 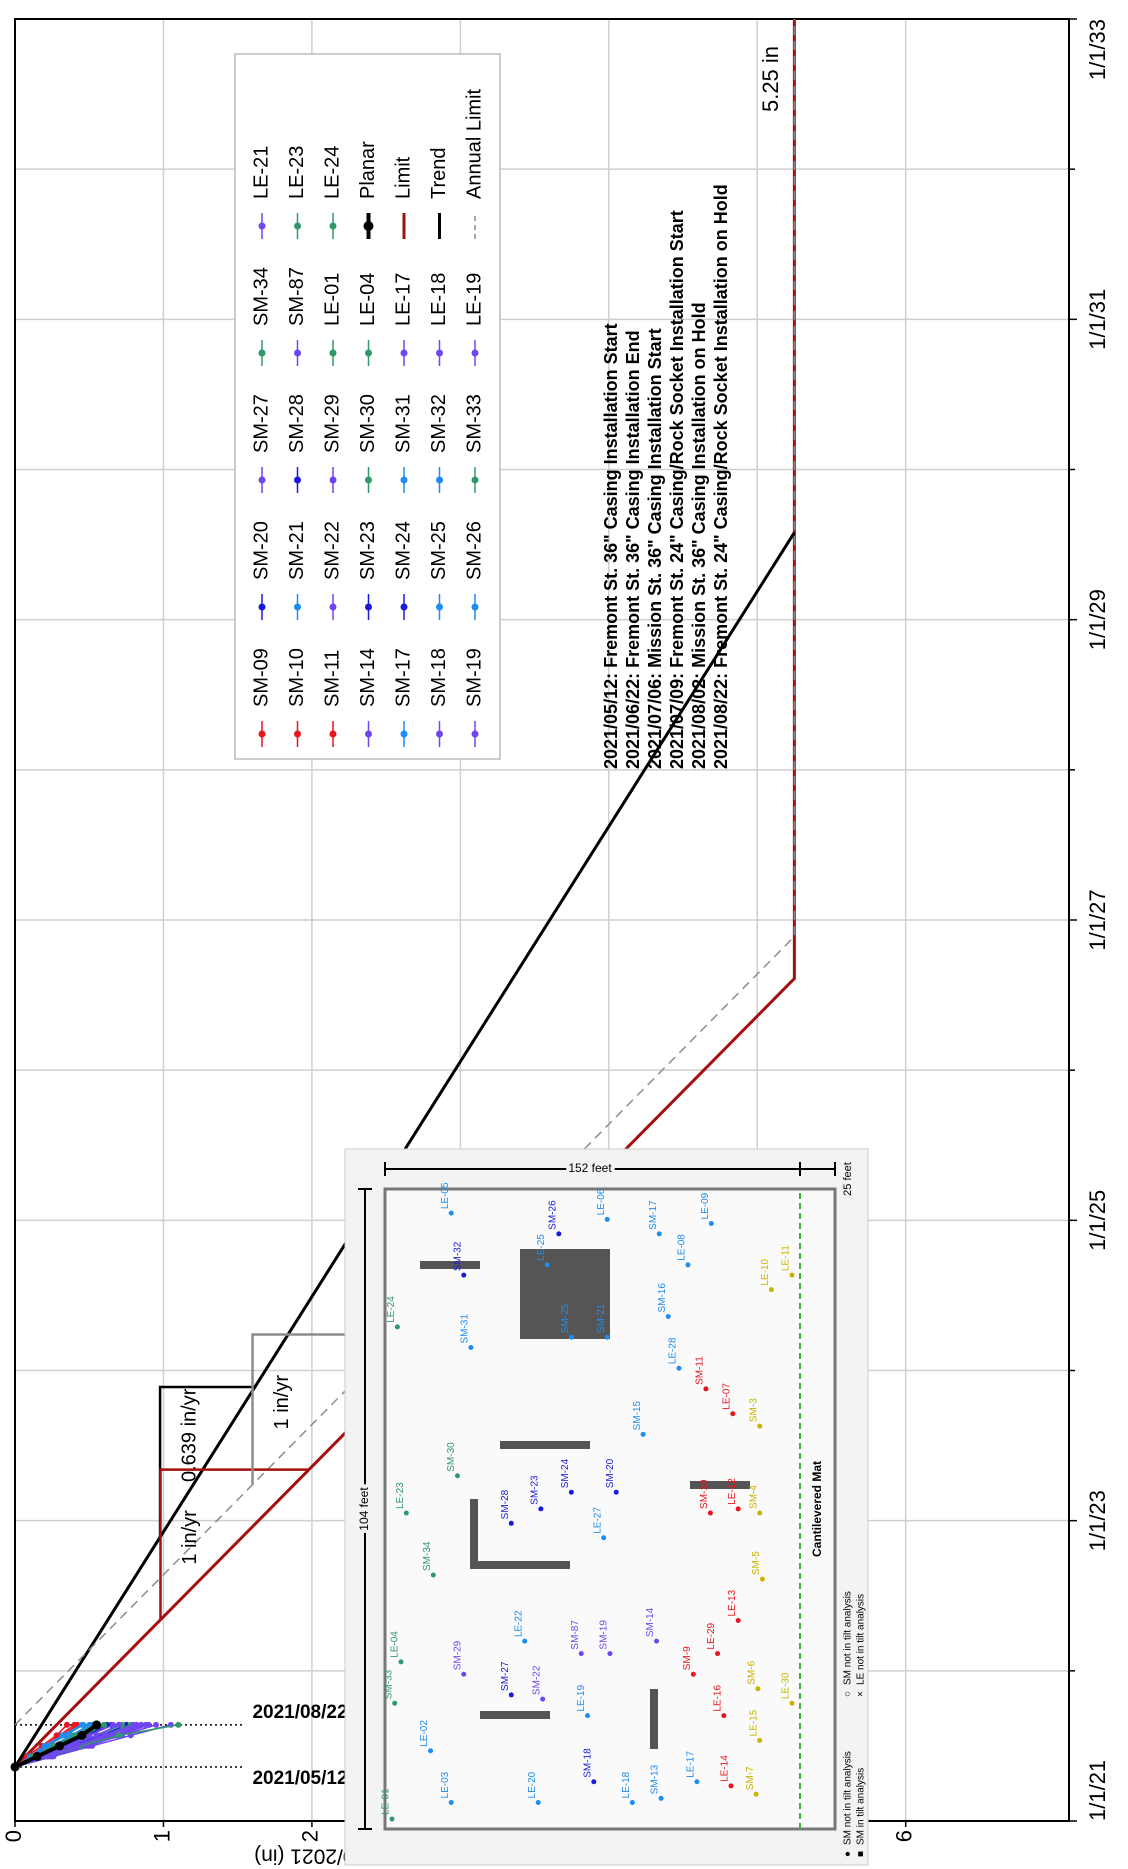 What do you see at coordinates (753, 1410) in the screenshot?
I see `inset-point-label: SM-3` at bounding box center [753, 1410].